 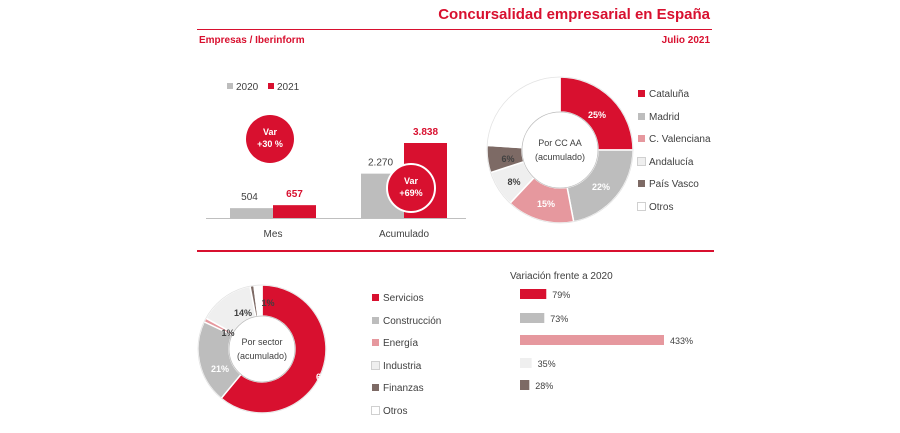 I want to click on variation-label-1: 73%, so click(x=559, y=319).